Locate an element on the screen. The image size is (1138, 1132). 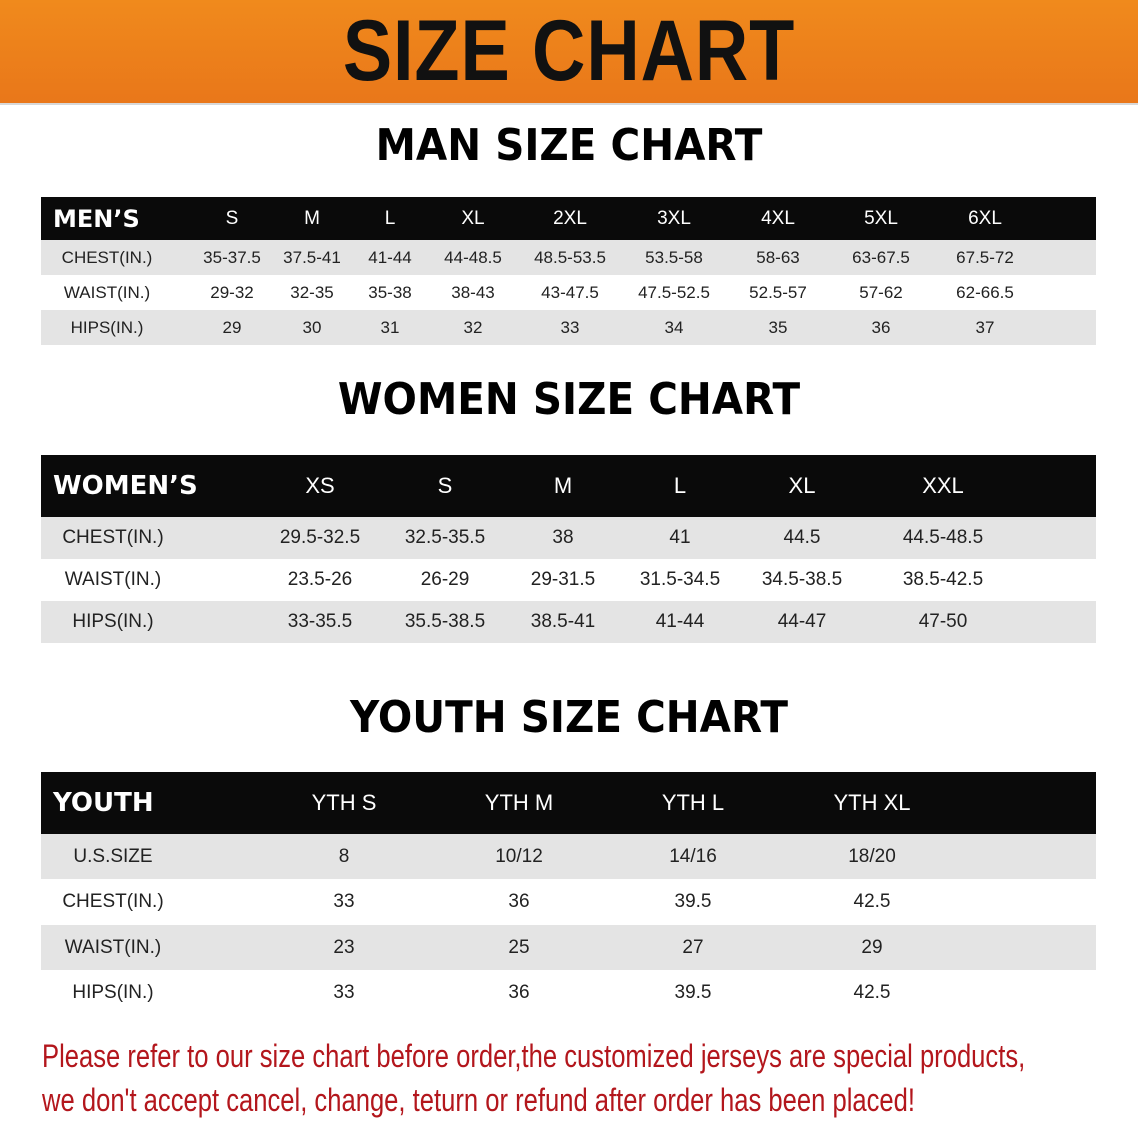
table-cell: 29-32 is located at coordinates (232, 292).